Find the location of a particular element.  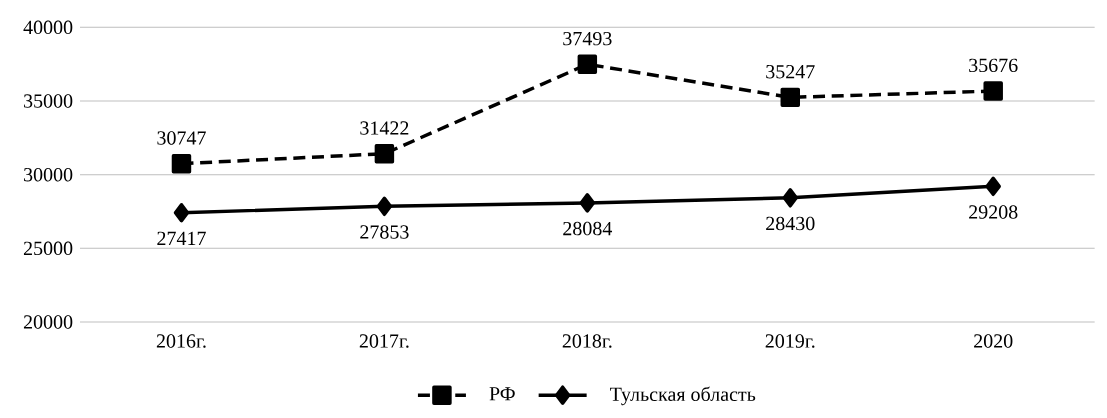

x-tick-label: 2018г. is located at coordinates (587, 341).